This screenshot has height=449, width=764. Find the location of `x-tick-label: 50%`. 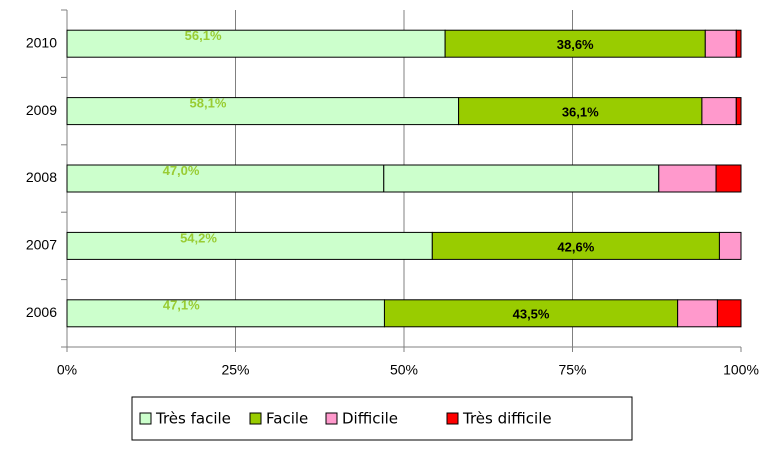

x-tick-label: 50% is located at coordinates (404, 370).